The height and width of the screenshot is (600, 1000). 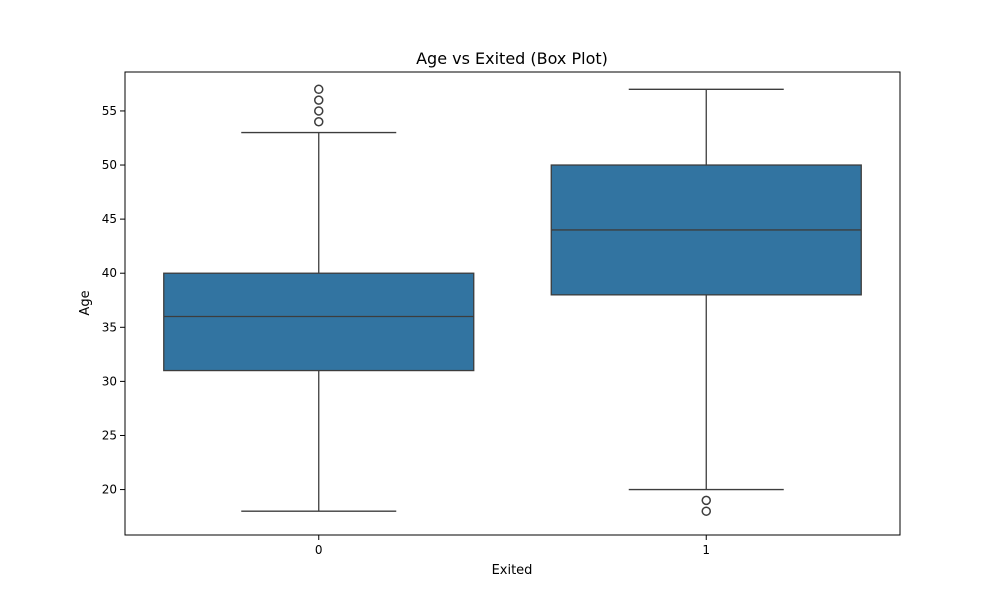 I want to click on iqr-box, so click(x=319, y=322).